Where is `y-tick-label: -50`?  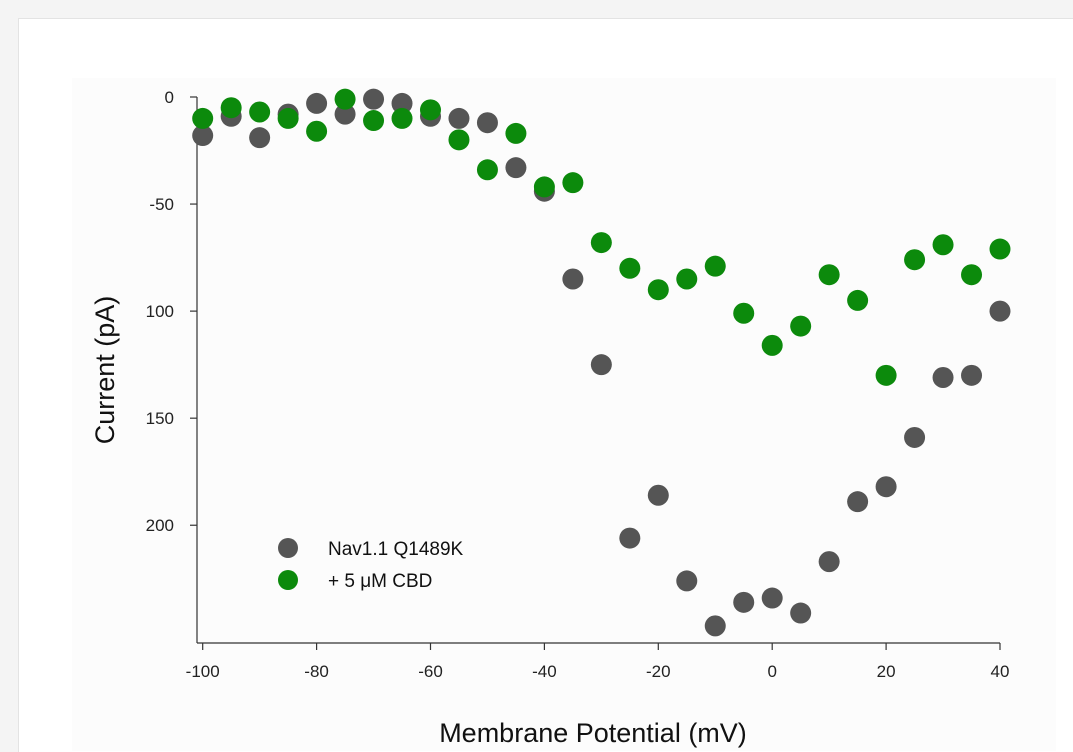 y-tick-label: -50 is located at coordinates (161, 204).